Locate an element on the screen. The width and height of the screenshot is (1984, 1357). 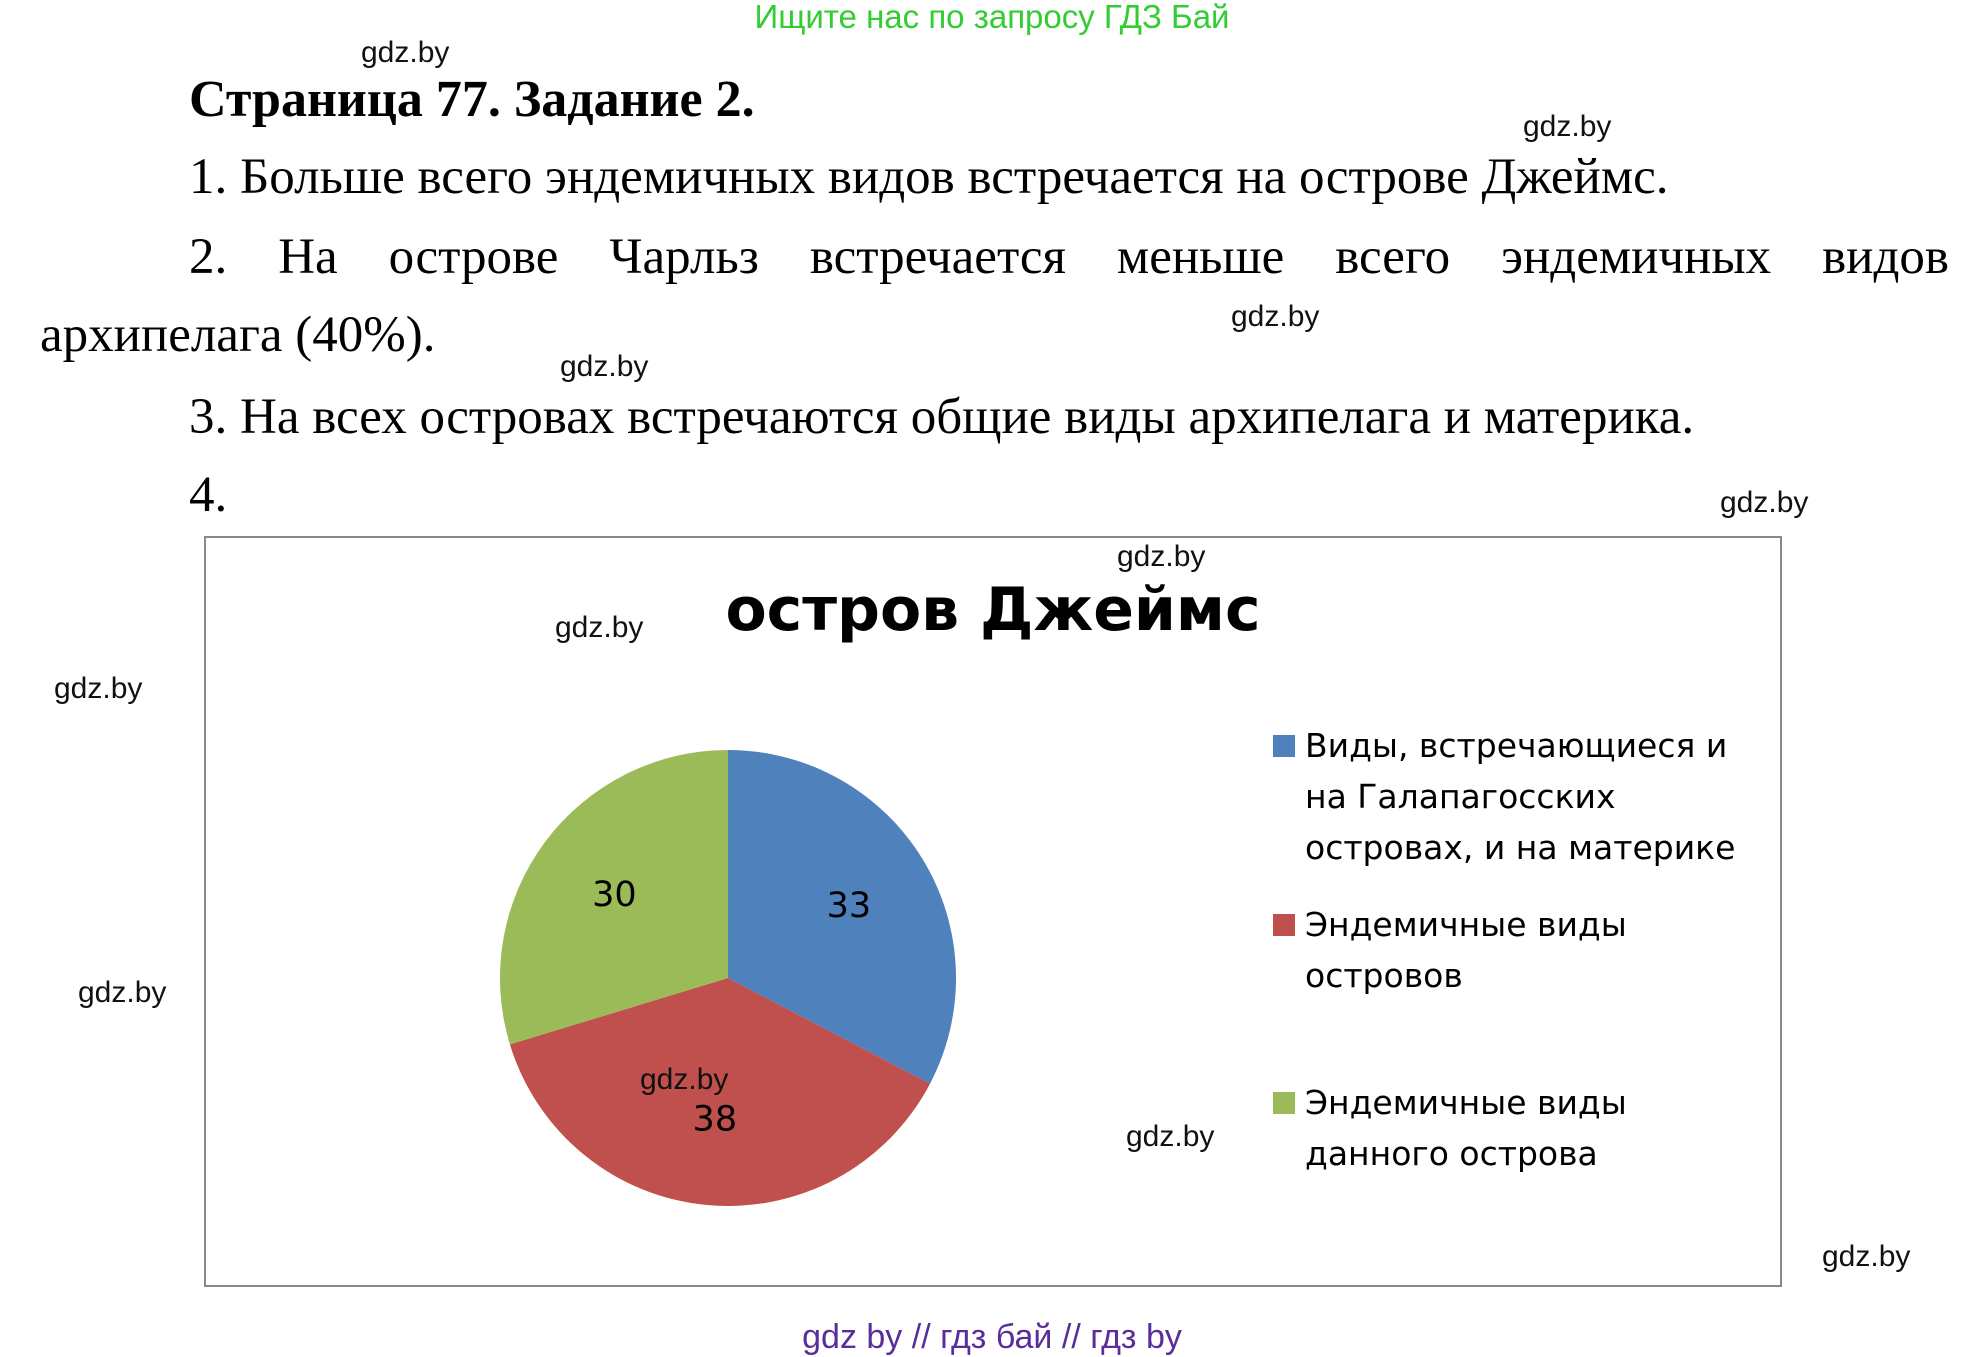
chart-title: остров Джеймс is located at coordinates (993, 610).